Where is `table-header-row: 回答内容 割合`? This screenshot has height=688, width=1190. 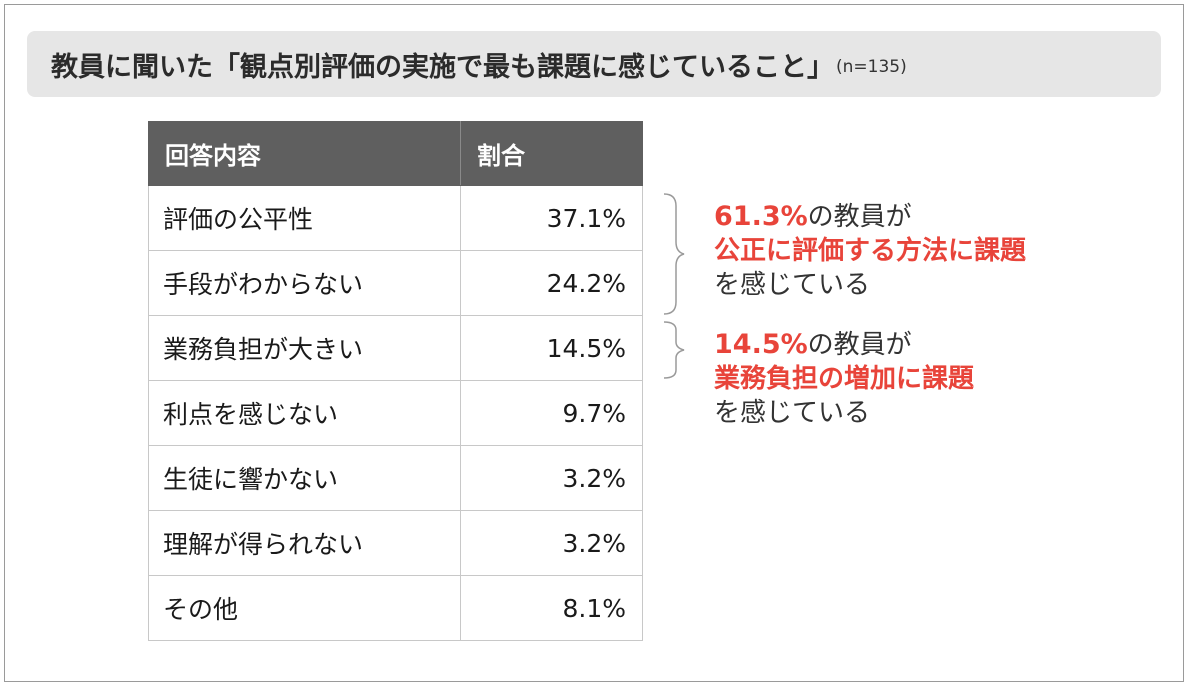 table-header-row: 回答内容 割合 is located at coordinates (395, 153).